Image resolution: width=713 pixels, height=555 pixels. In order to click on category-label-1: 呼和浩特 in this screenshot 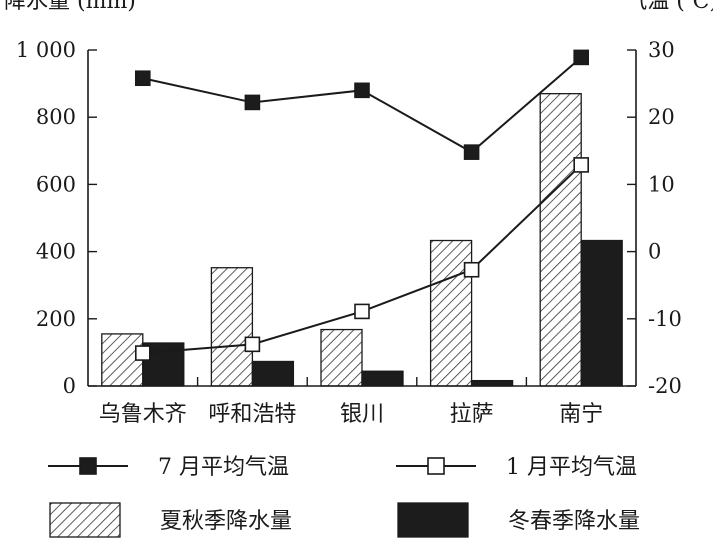, I will do `click(252, 414)`.